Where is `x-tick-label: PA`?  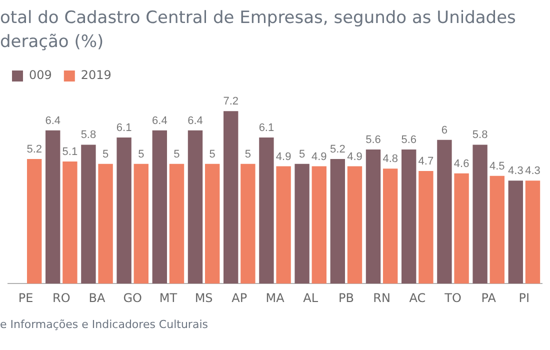 x-tick-label: PA is located at coordinates (489, 297).